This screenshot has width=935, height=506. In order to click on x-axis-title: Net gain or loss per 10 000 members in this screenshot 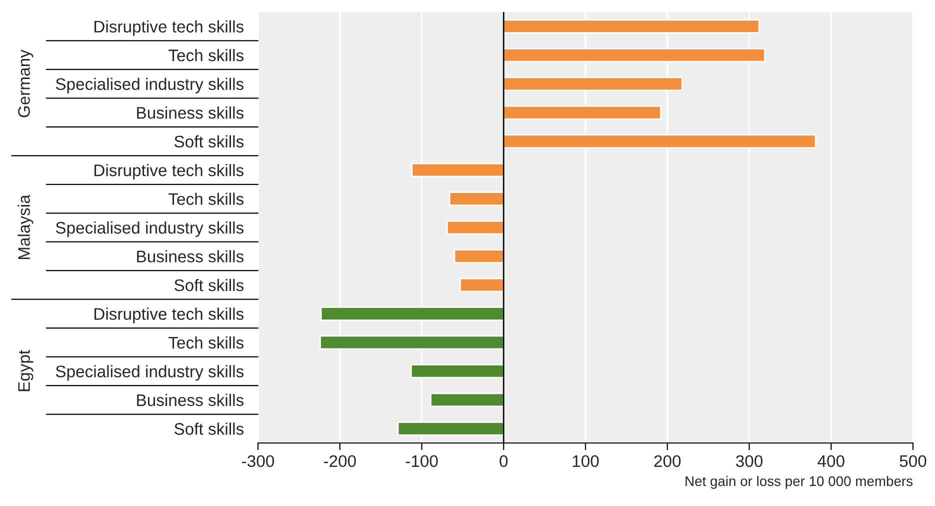, I will do `click(799, 482)`.